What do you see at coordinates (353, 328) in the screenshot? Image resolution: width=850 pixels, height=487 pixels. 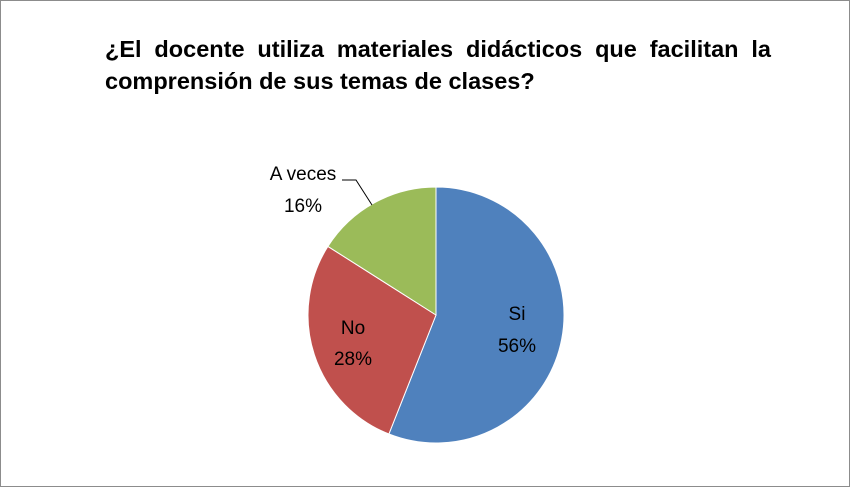 I see `slice-label: No` at bounding box center [353, 328].